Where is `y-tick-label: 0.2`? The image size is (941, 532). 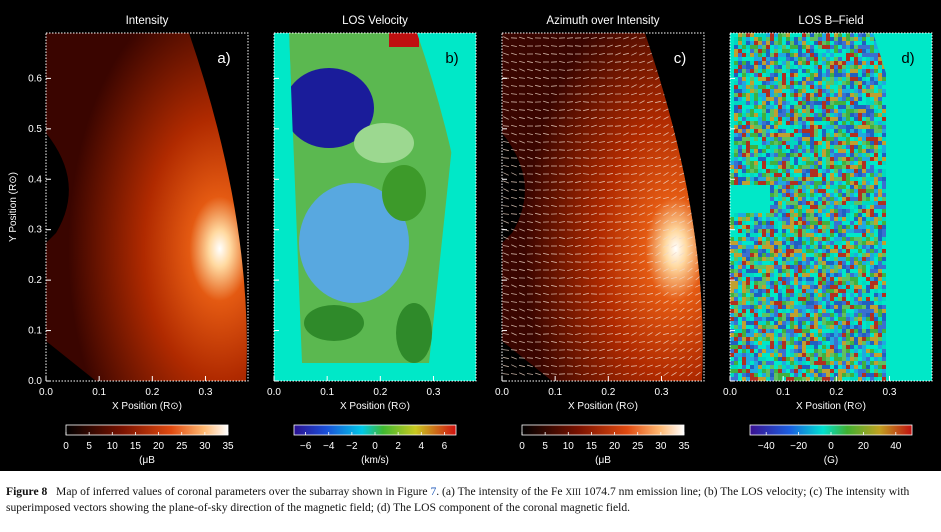 y-tick-label: 0.2 is located at coordinates (35, 280).